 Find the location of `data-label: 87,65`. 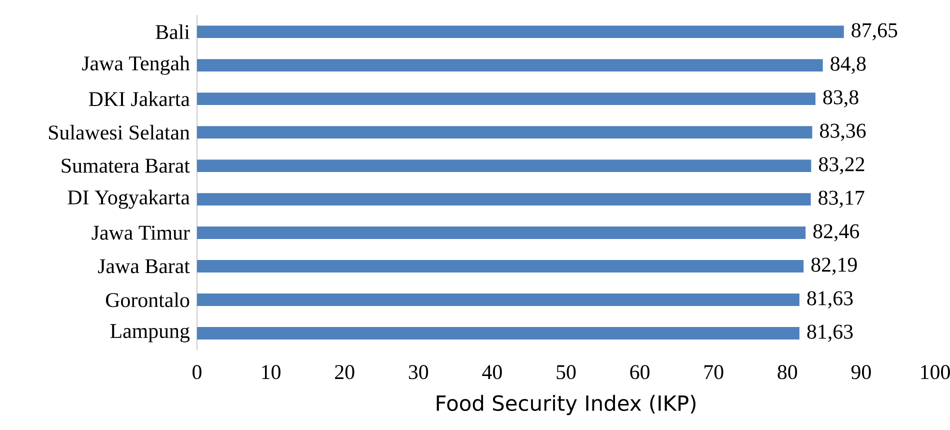

data-label: 87,65 is located at coordinates (875, 31).